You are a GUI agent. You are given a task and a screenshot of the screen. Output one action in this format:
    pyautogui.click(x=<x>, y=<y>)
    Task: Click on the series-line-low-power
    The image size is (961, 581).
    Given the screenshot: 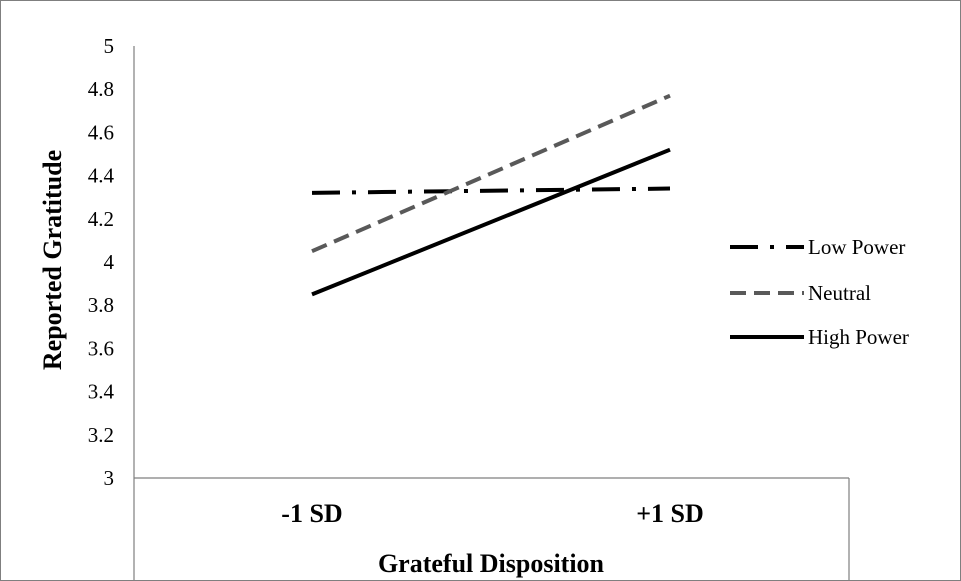 What is the action you would take?
    pyautogui.click(x=491, y=190)
    